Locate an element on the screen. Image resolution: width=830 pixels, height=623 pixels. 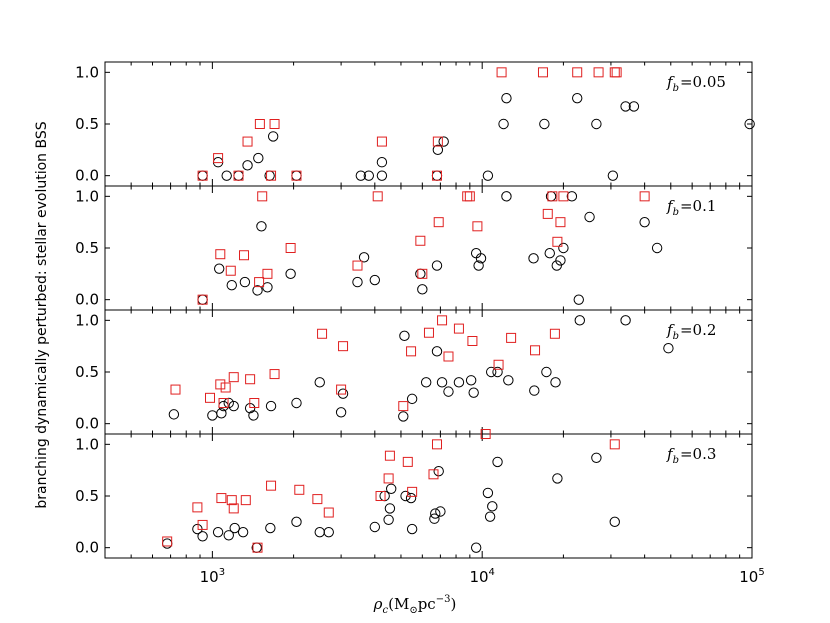
panel-label: fb=0.3 is located at coordinates (691, 455).